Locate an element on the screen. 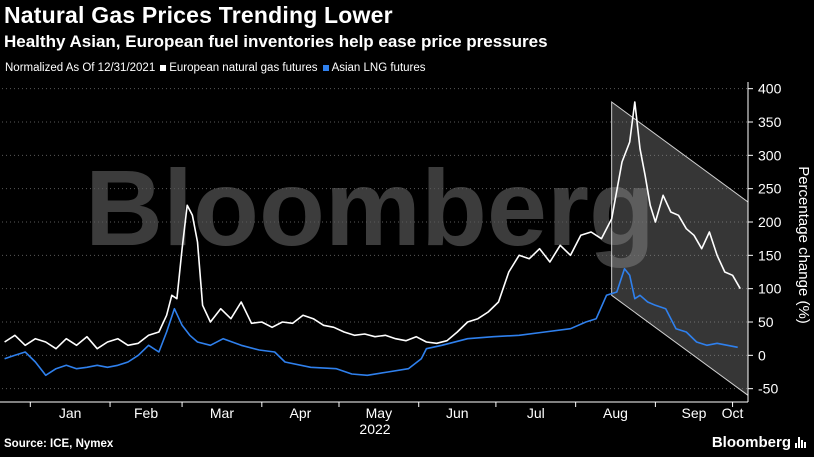 This screenshot has height=457, width=814. legend-swatch-european is located at coordinates (163, 68).